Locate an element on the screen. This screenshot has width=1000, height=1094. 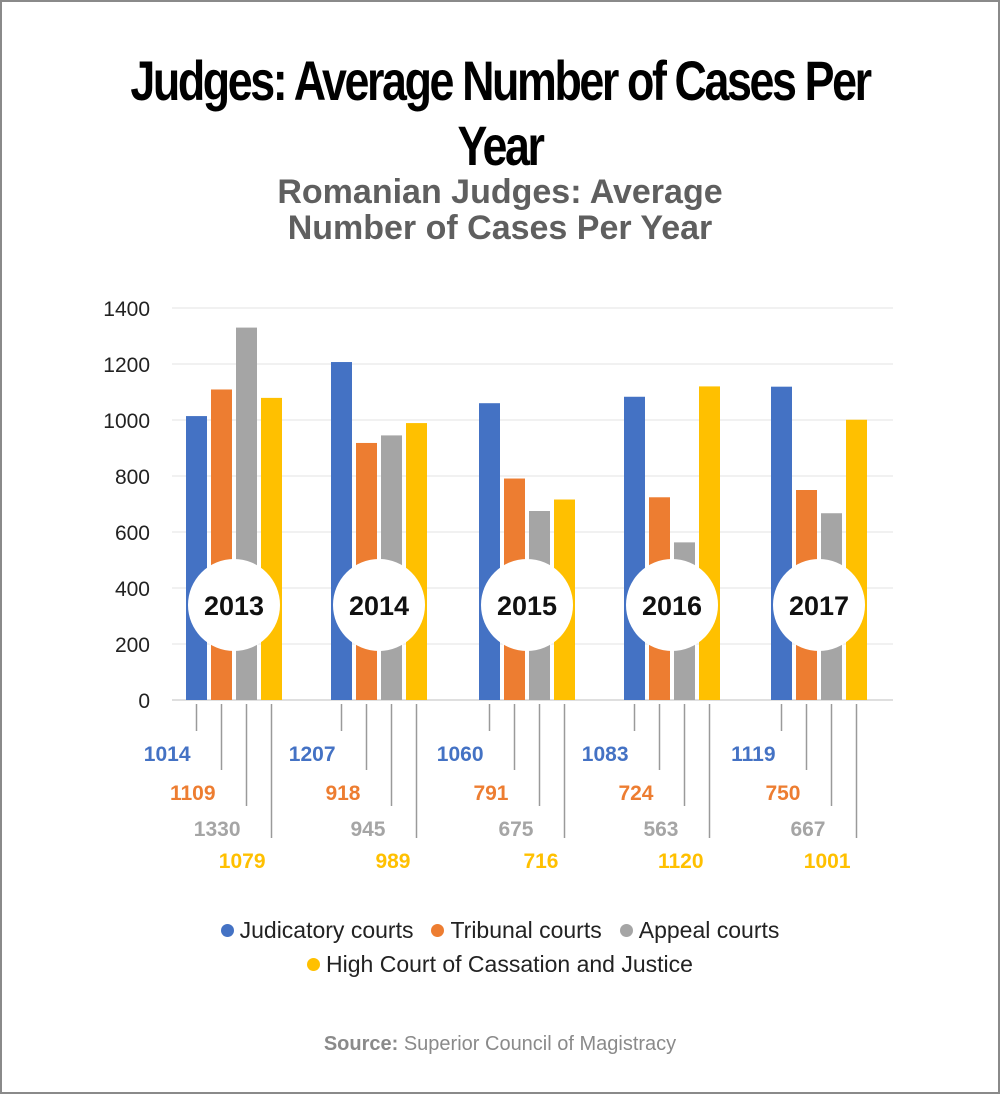
value-label: 716 is located at coordinates (540, 861).